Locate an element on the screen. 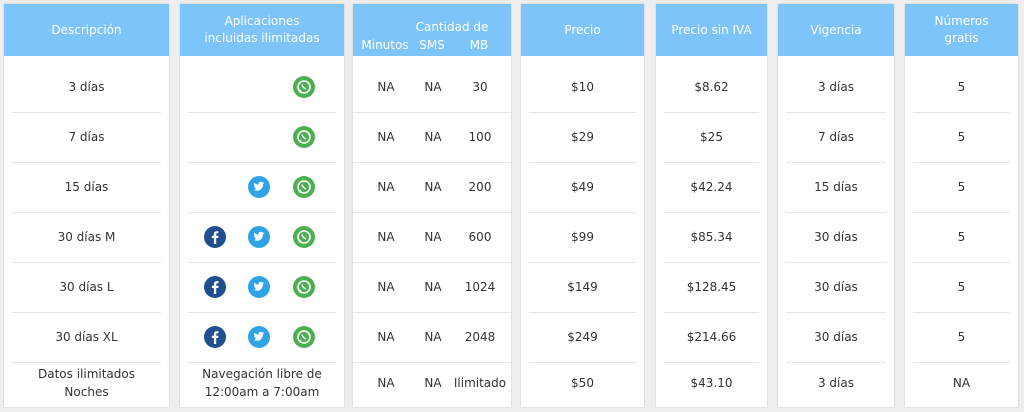 This screenshot has height=412, width=1024. cantidad-row: NA NA 30 is located at coordinates (432, 87).